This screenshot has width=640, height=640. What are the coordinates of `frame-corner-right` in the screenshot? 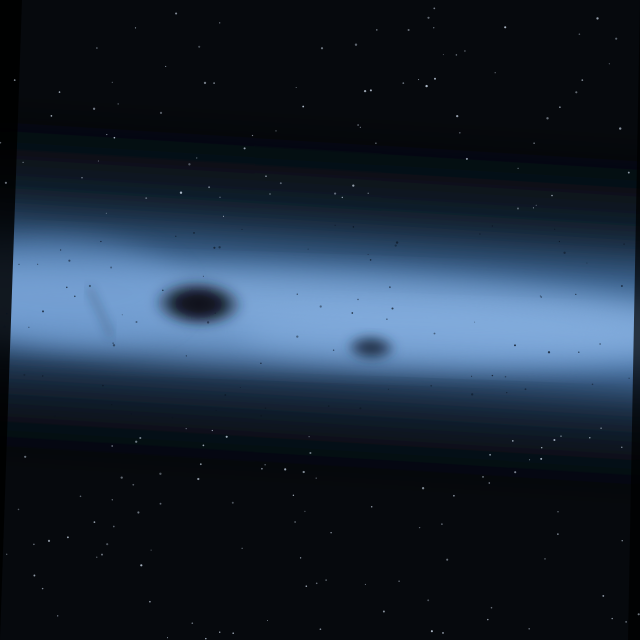 It's located at (634, 320).